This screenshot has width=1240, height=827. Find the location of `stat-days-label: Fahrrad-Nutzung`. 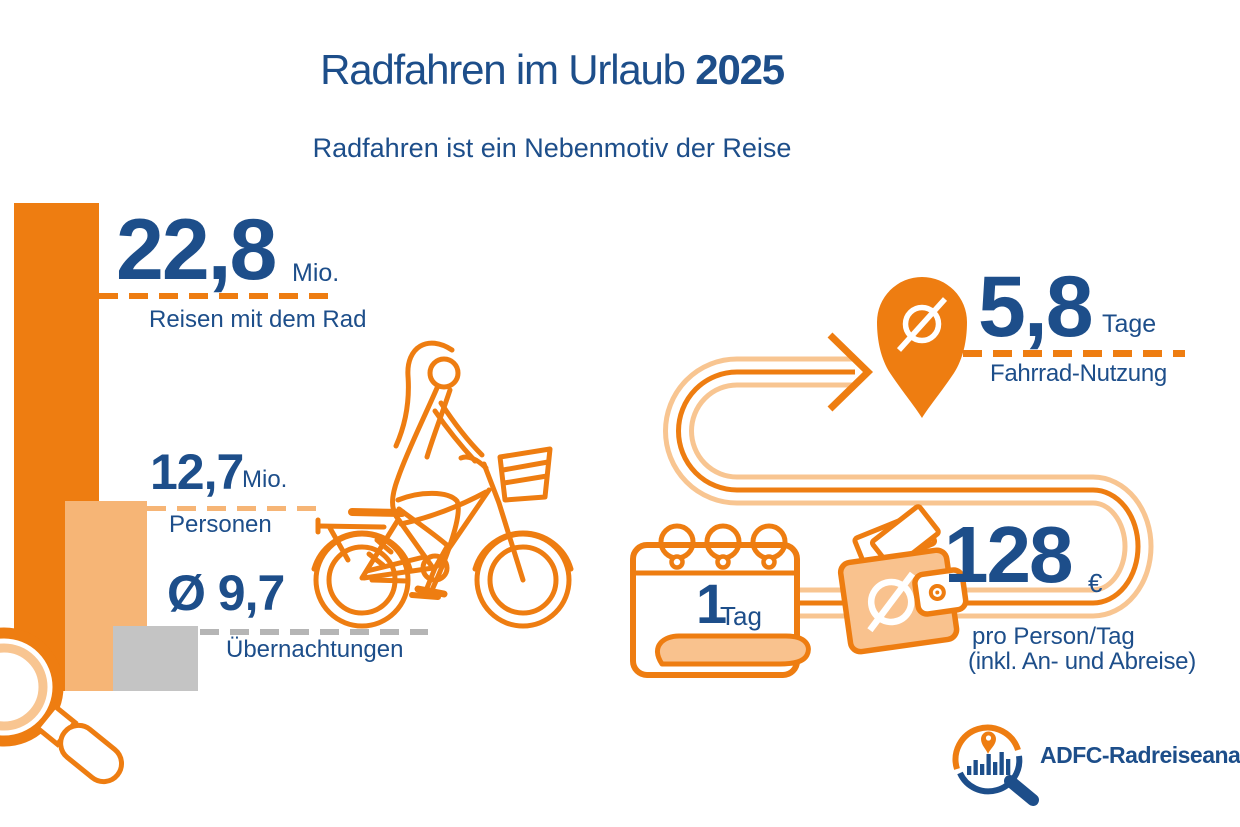

stat-days-label: Fahrrad-Nutzung is located at coordinates (1078, 373).